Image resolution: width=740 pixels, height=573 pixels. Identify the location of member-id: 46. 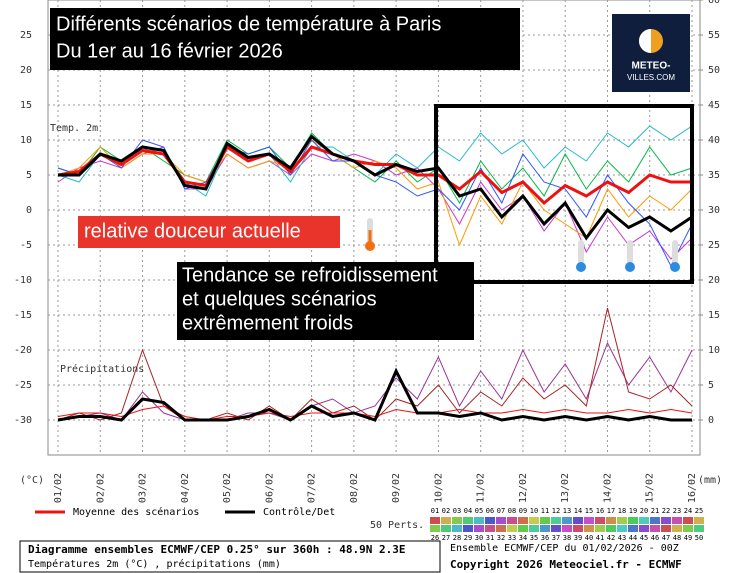
(655, 538).